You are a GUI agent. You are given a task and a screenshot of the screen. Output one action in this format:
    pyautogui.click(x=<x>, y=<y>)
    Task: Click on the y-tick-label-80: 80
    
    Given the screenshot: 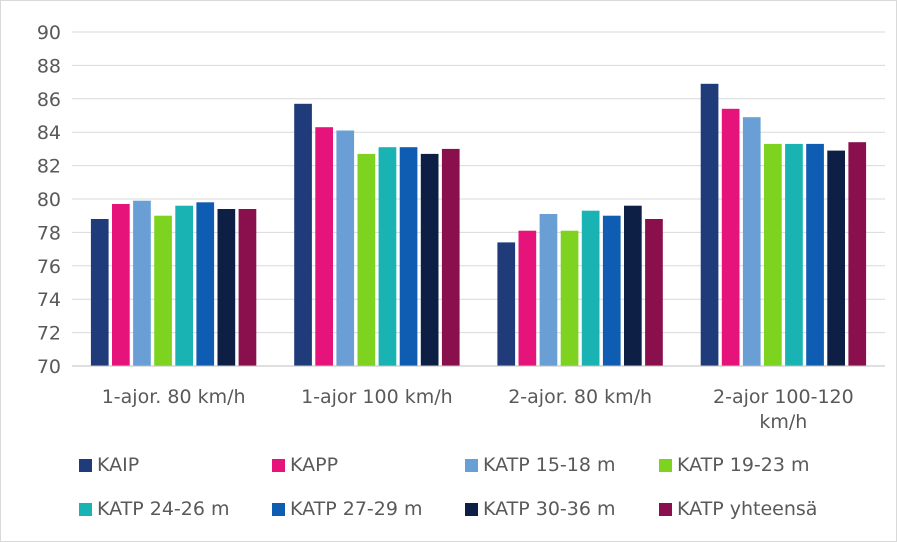 What is the action you would take?
    pyautogui.click(x=49, y=200)
    